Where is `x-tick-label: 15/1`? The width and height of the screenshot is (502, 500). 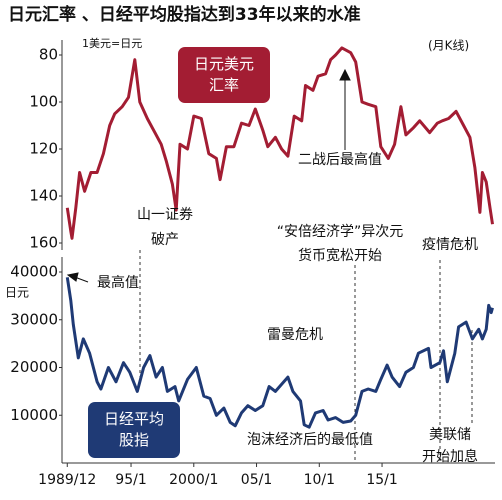
x-tick-label: 15/1 is located at coordinates (381, 480).